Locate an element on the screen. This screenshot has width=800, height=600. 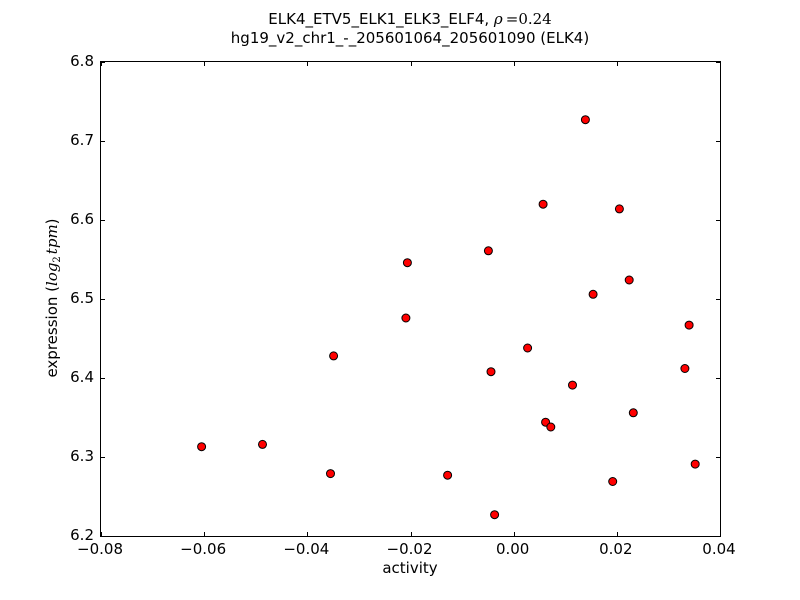
y-label-sub: 2 is located at coordinates (57, 259).